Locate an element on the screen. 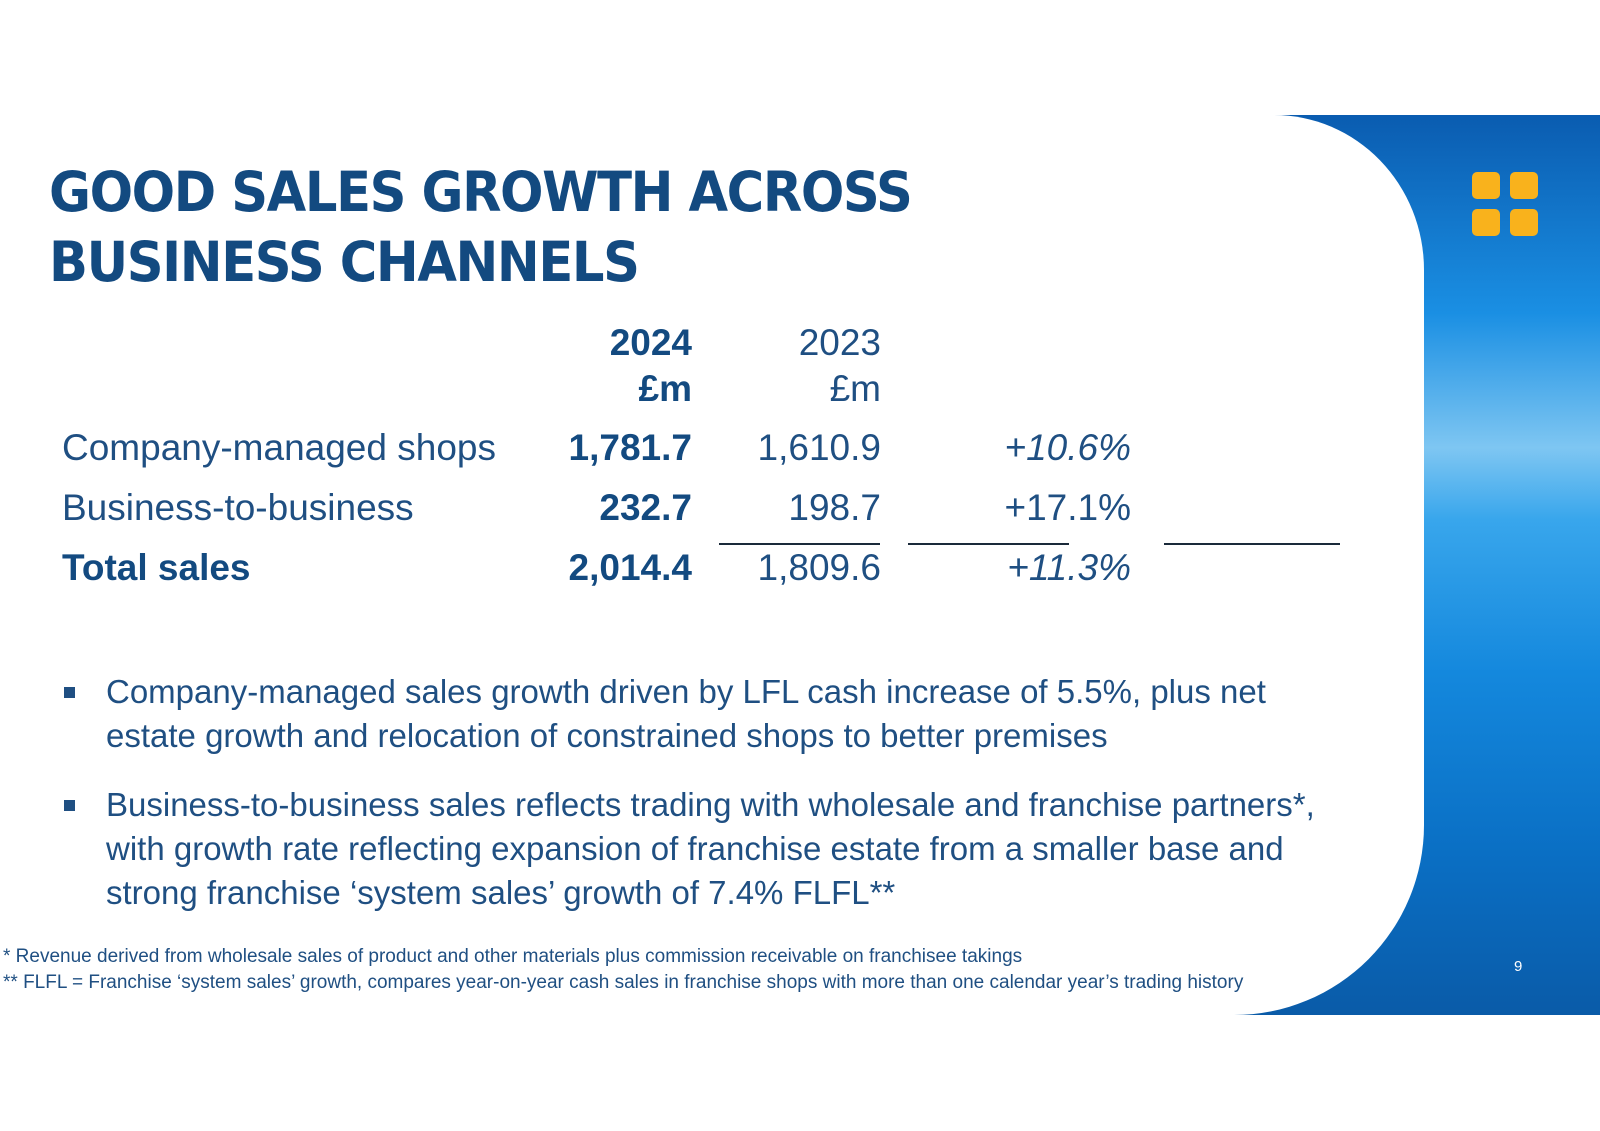 This screenshot has height=1131, width=1600. row-label-total: Total sales is located at coordinates (156, 567).